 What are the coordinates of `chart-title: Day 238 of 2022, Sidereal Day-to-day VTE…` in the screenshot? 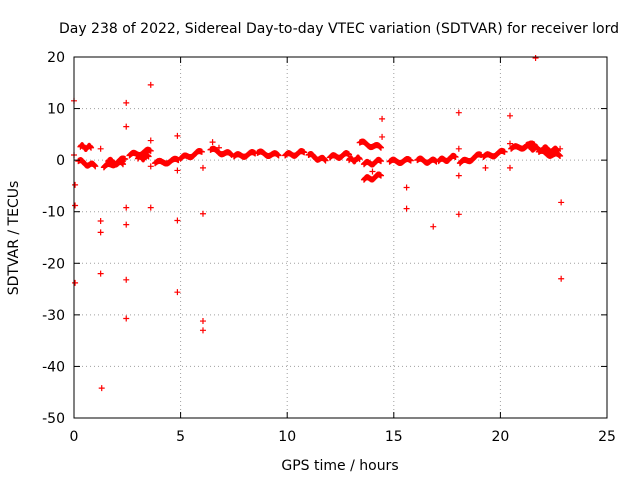 It's located at (339, 29).